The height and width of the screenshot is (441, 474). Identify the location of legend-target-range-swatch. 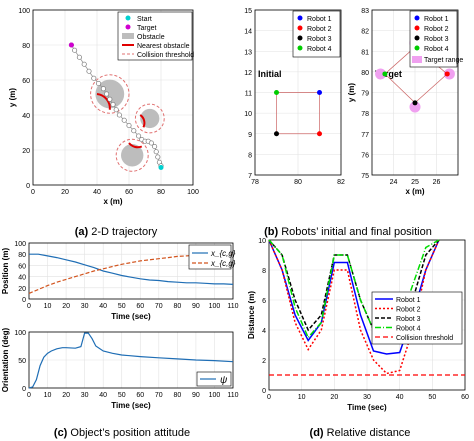
(417, 59).